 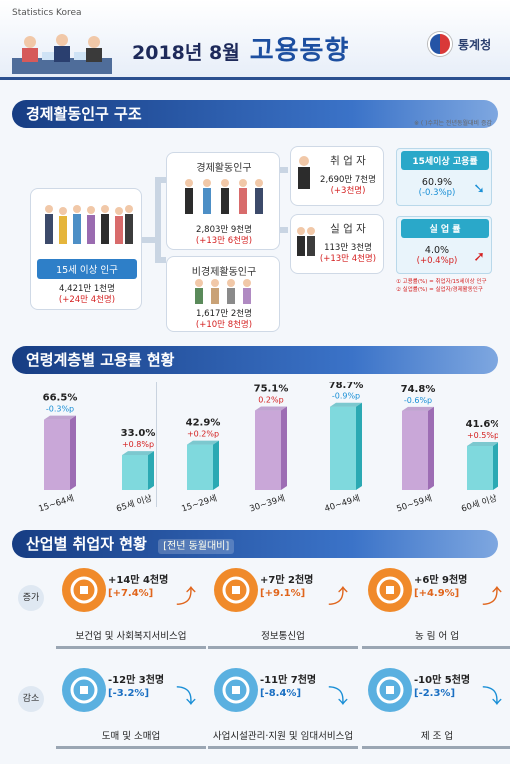 What do you see at coordinates (131, 593) in the screenshot?
I see `industry-change-percent: [+7.4%]` at bounding box center [131, 593].